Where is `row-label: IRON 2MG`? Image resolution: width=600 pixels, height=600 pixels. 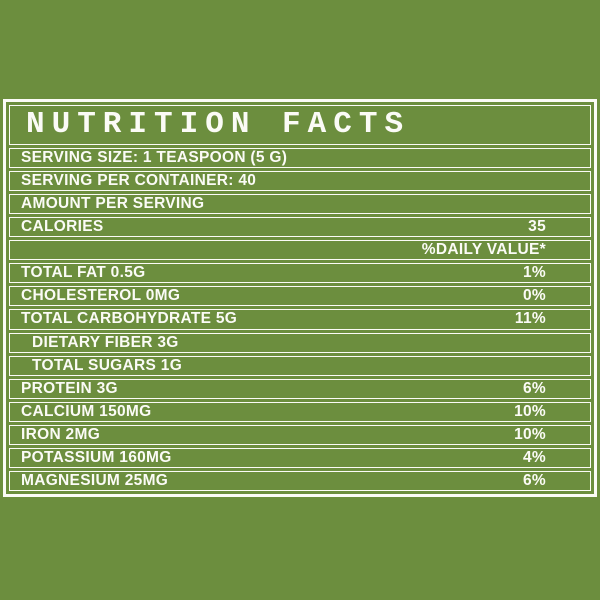
row-label: IRON 2MG is located at coordinates (61, 434).